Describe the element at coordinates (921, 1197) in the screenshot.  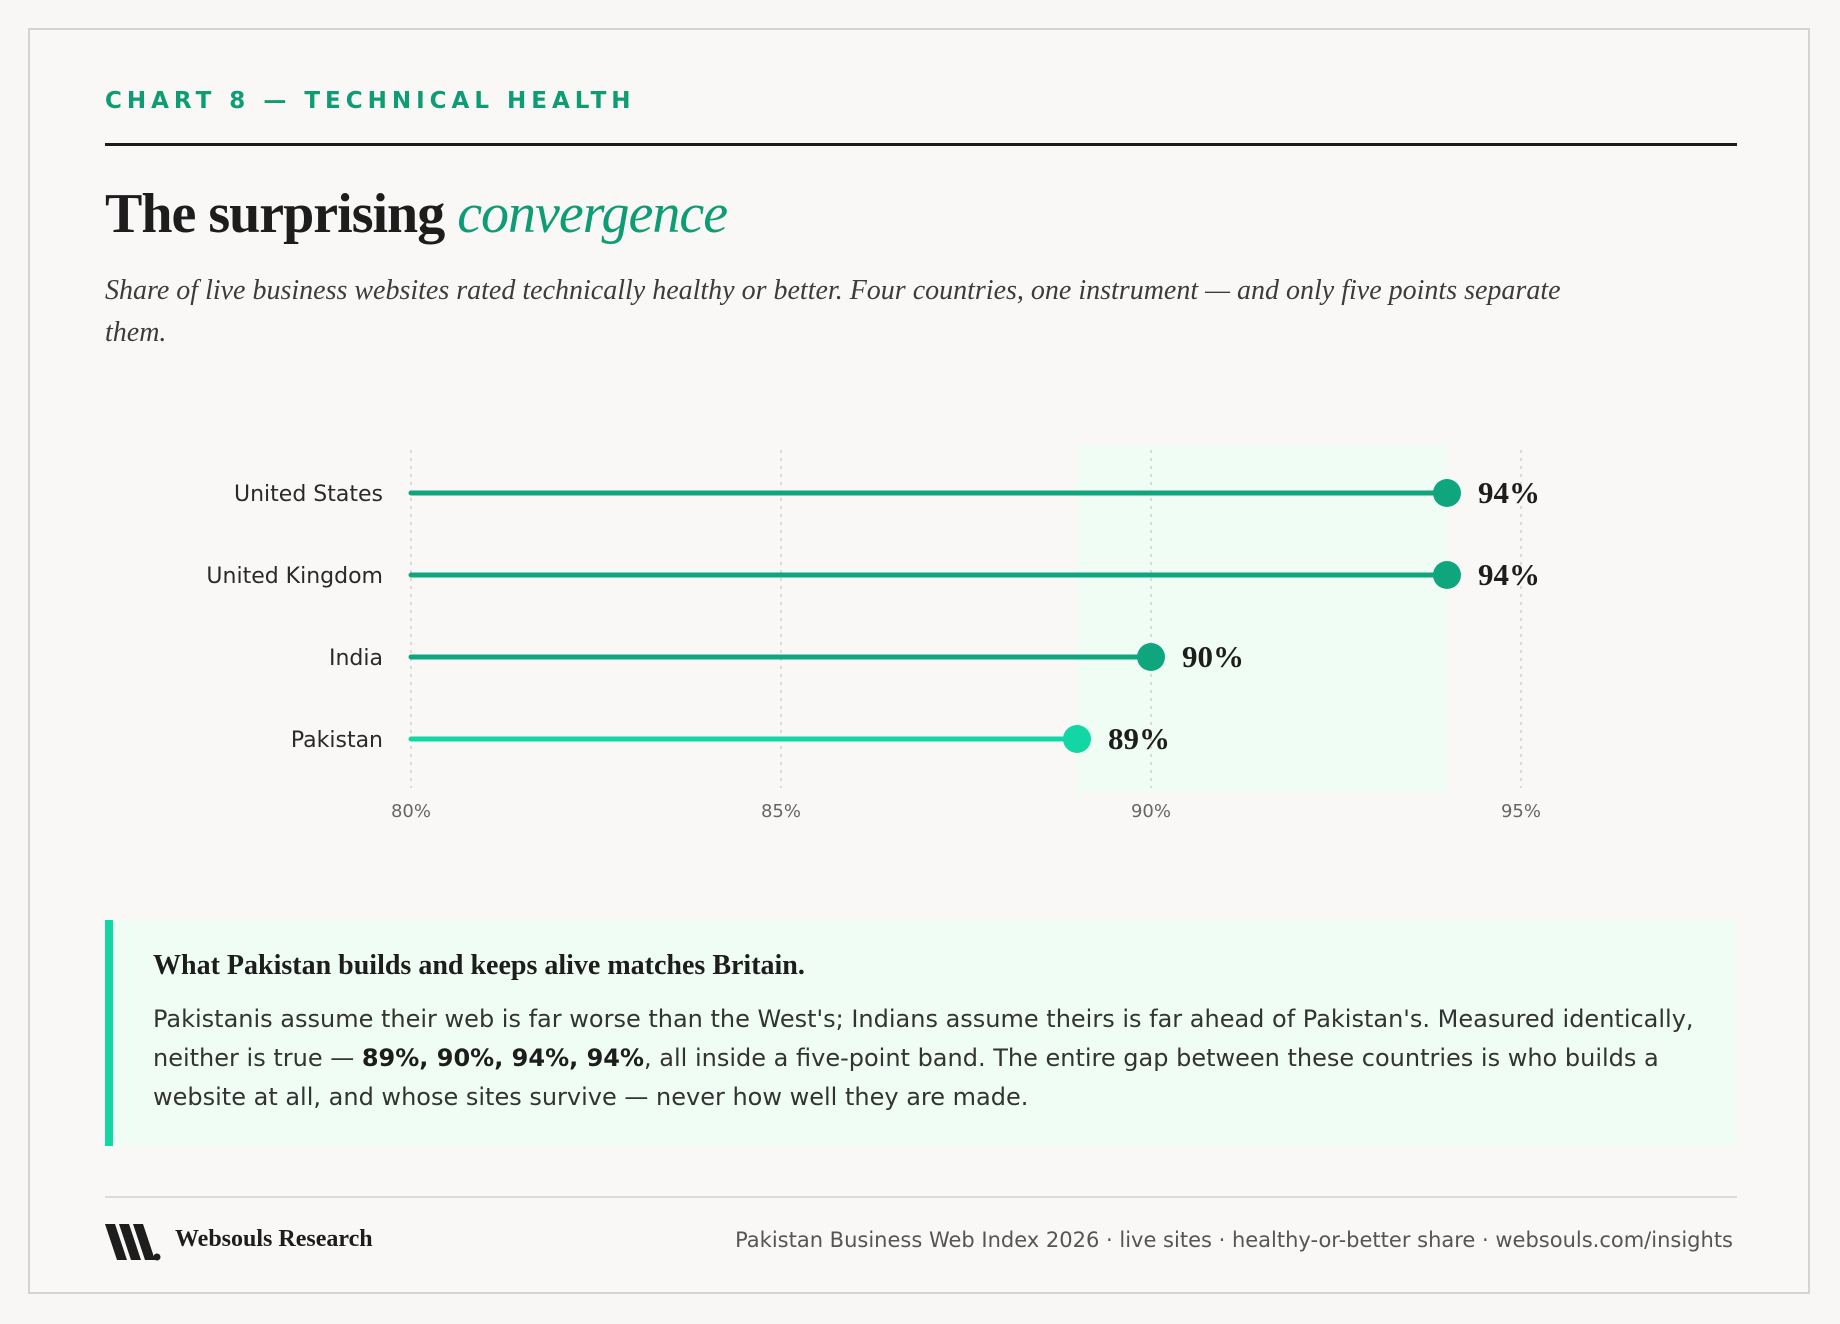
I see `footer-rule` at that location.